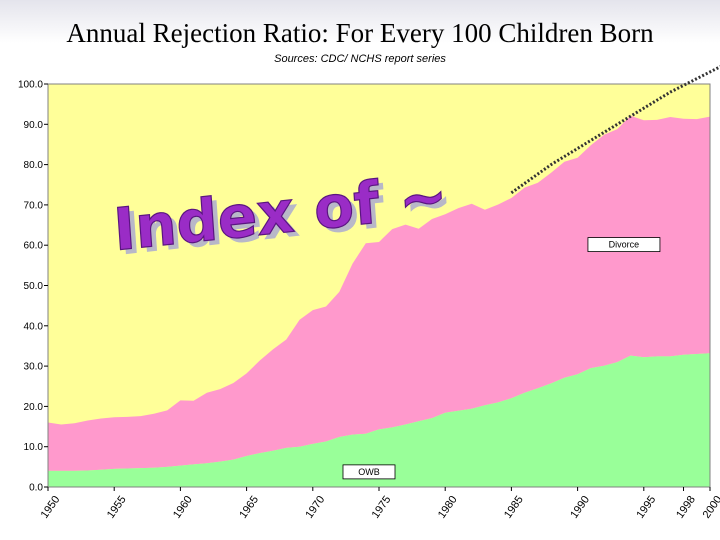 The height and width of the screenshot is (540, 720). Describe the element at coordinates (117, 507) in the screenshot. I see `x-tick-label: 1955` at that location.